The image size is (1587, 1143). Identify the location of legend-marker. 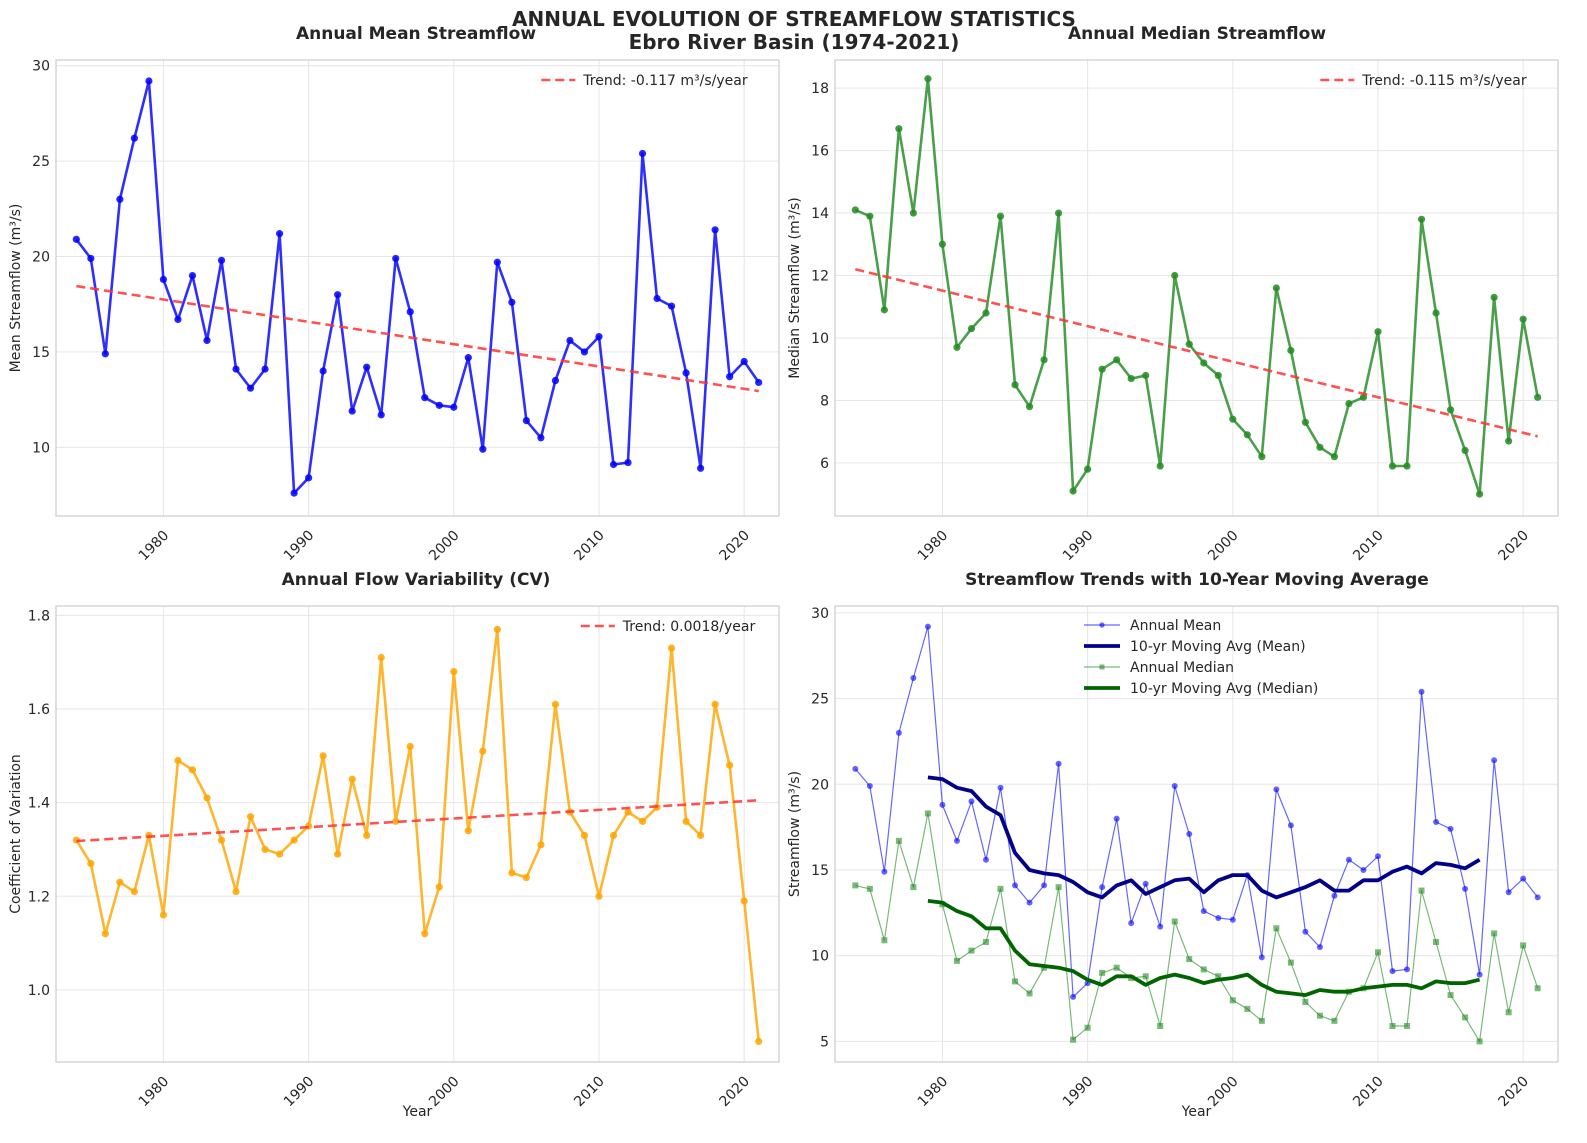
(1102, 667).